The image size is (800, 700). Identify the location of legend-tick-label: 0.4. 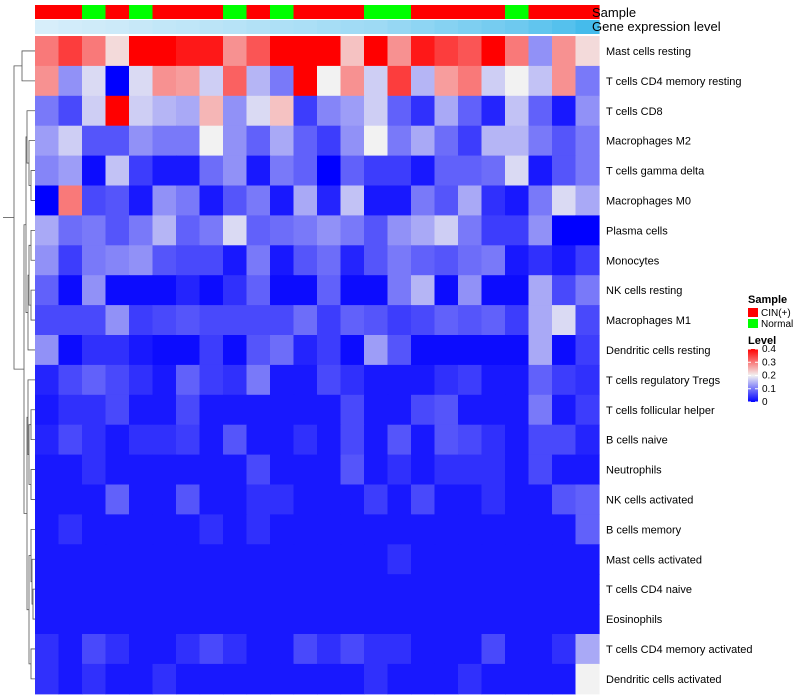
(769, 349).